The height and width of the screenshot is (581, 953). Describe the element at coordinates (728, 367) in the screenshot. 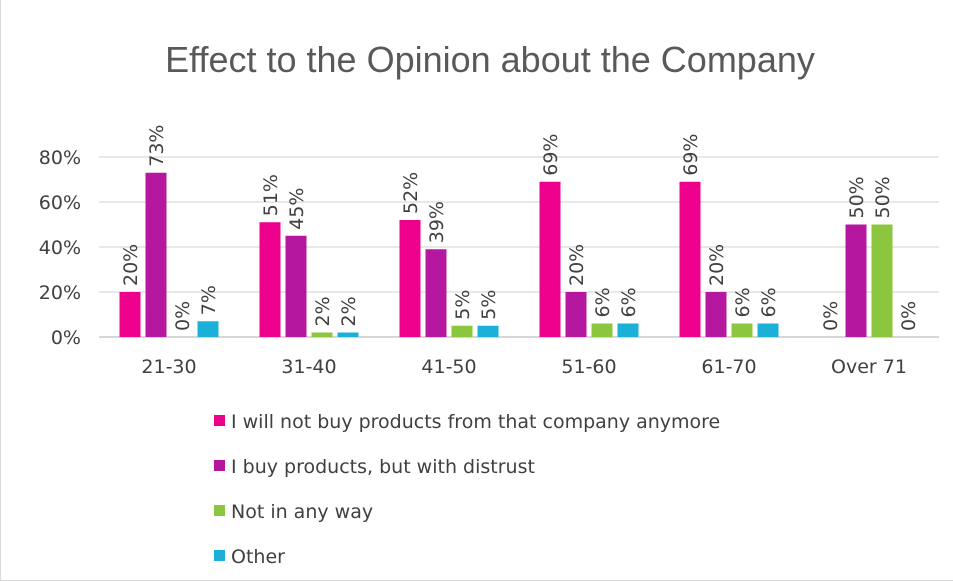

I see `x-tick-label: 61-70` at that location.